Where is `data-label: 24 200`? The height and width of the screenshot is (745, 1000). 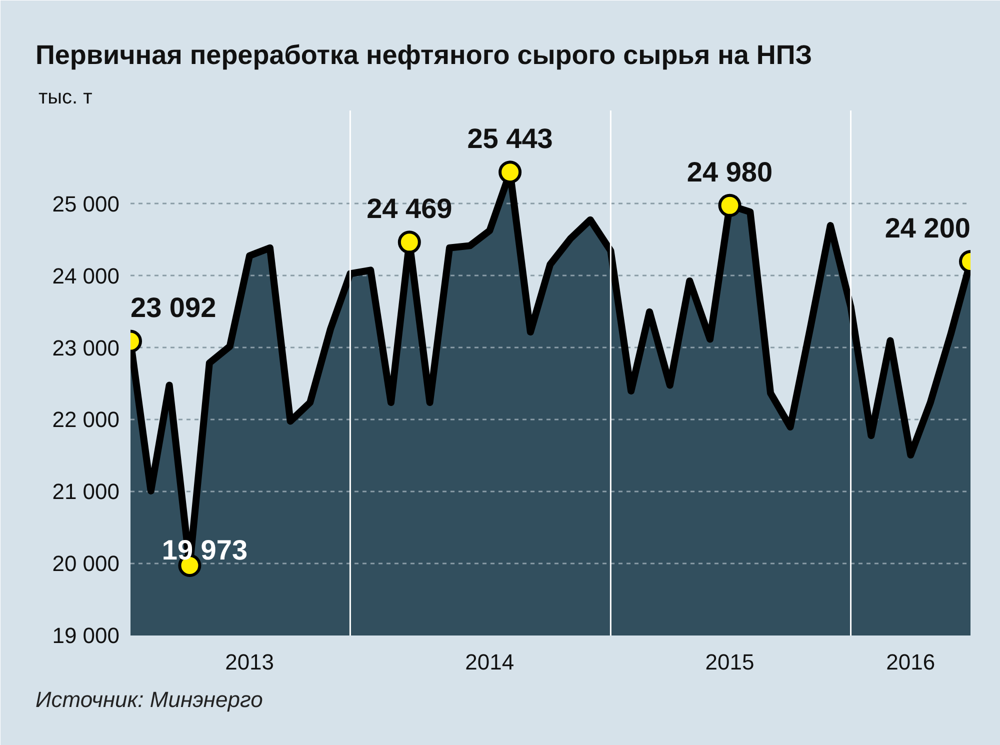 data-label: 24 200 is located at coordinates (927, 228).